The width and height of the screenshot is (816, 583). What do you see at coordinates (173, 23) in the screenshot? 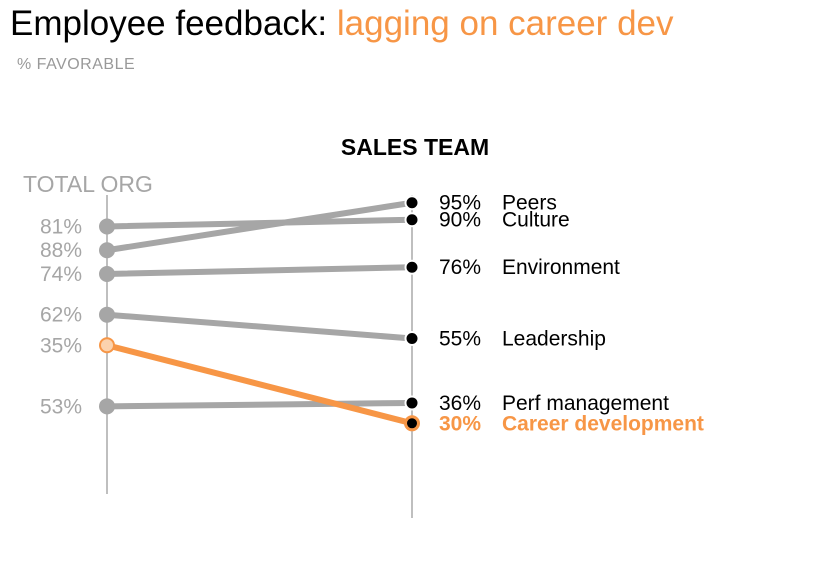
I see `title-prefix: Employee feedback:` at bounding box center [173, 23].